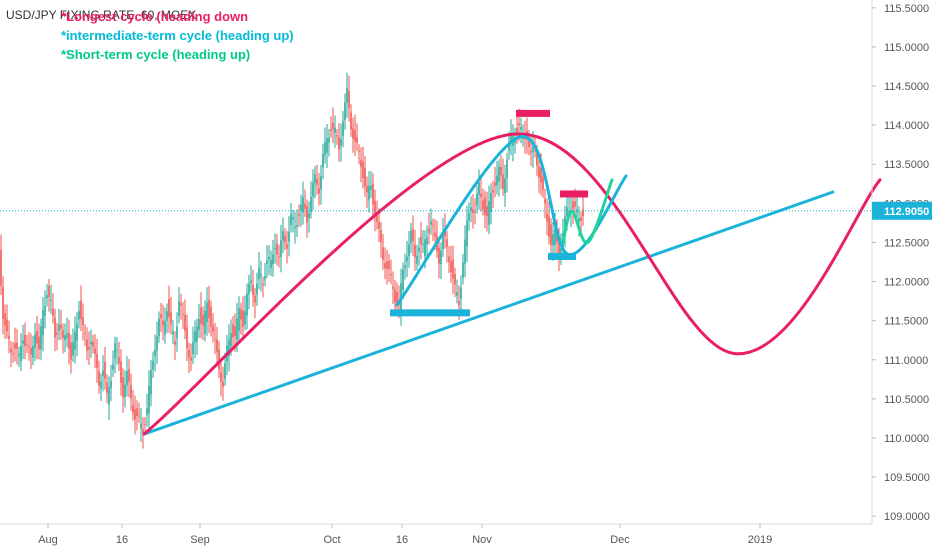 This screenshot has height=555, width=932. What do you see at coordinates (101, 15) in the screenshot?
I see `chart-title: USD/JPY FIXING RATE, 60, MOEX` at bounding box center [101, 15].